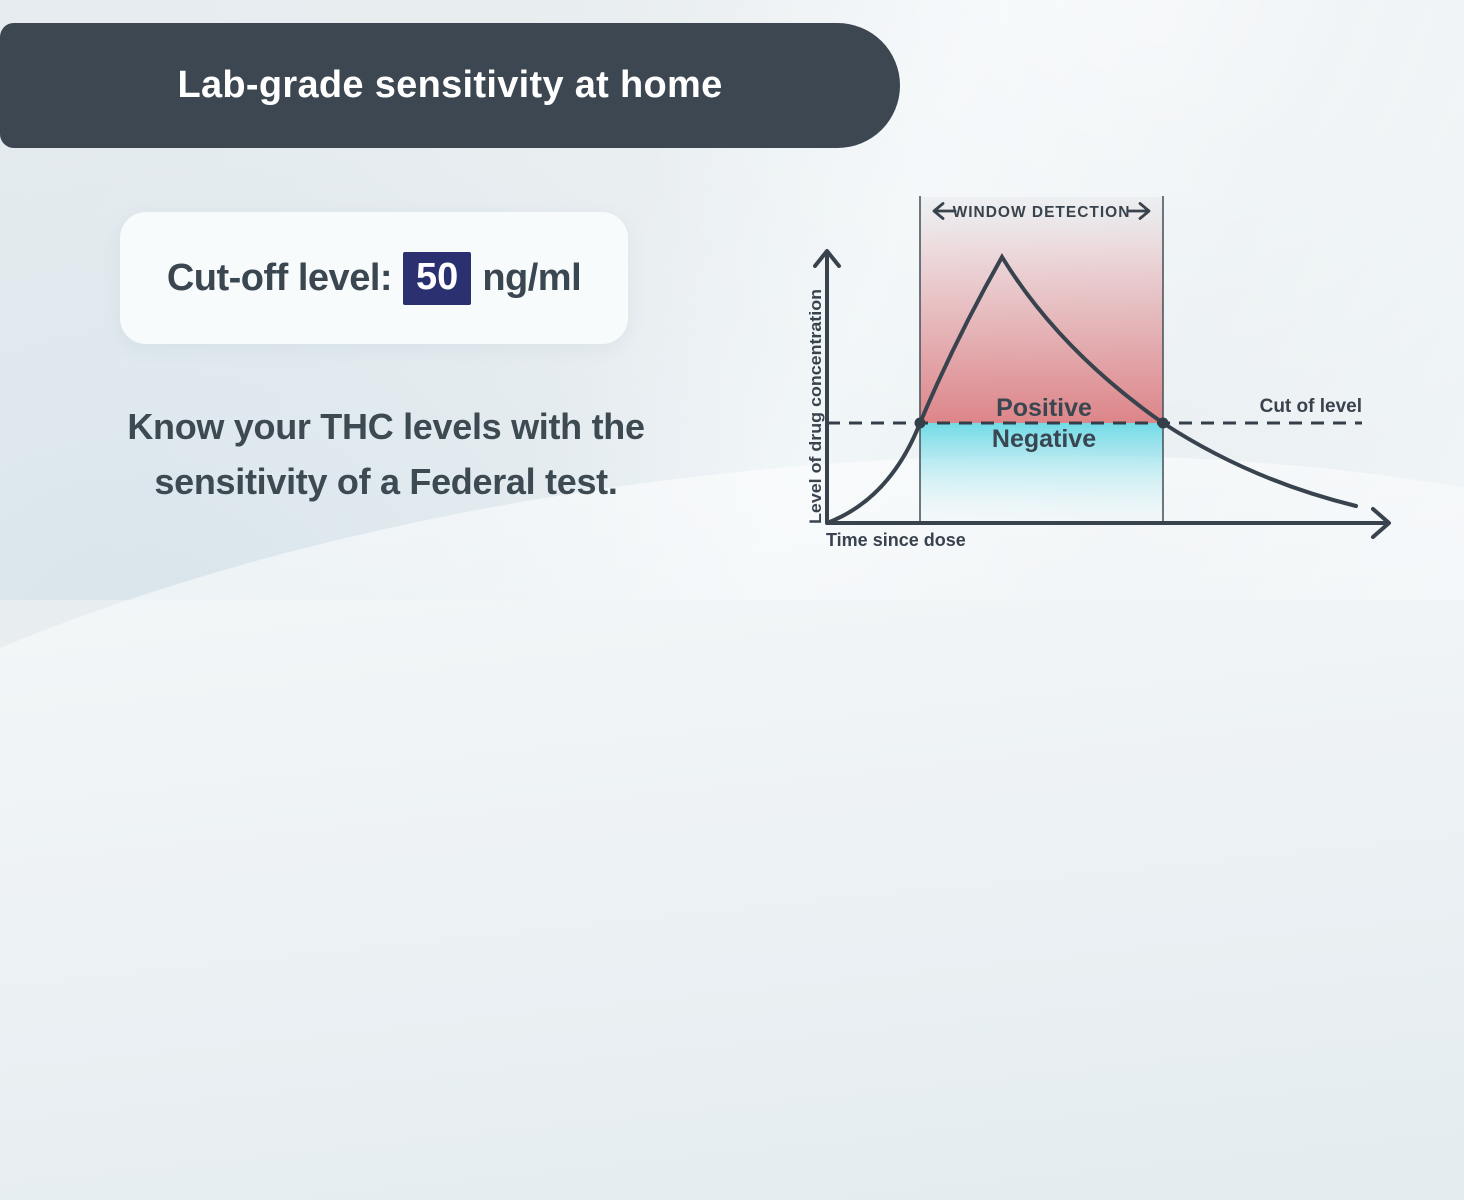 Image resolution: width=1464 pixels, height=1200 pixels. Describe the element at coordinates (437, 278) in the screenshot. I see `cutoff-value-badge: 50` at that location.